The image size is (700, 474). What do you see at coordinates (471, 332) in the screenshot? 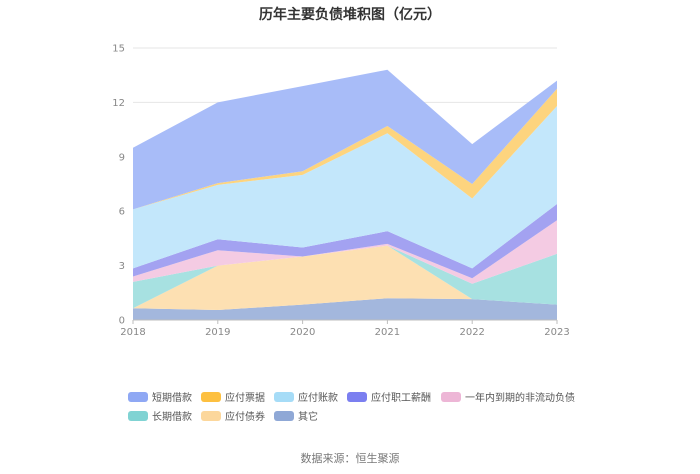
I see `x-tick-label: 2022` at bounding box center [471, 332].